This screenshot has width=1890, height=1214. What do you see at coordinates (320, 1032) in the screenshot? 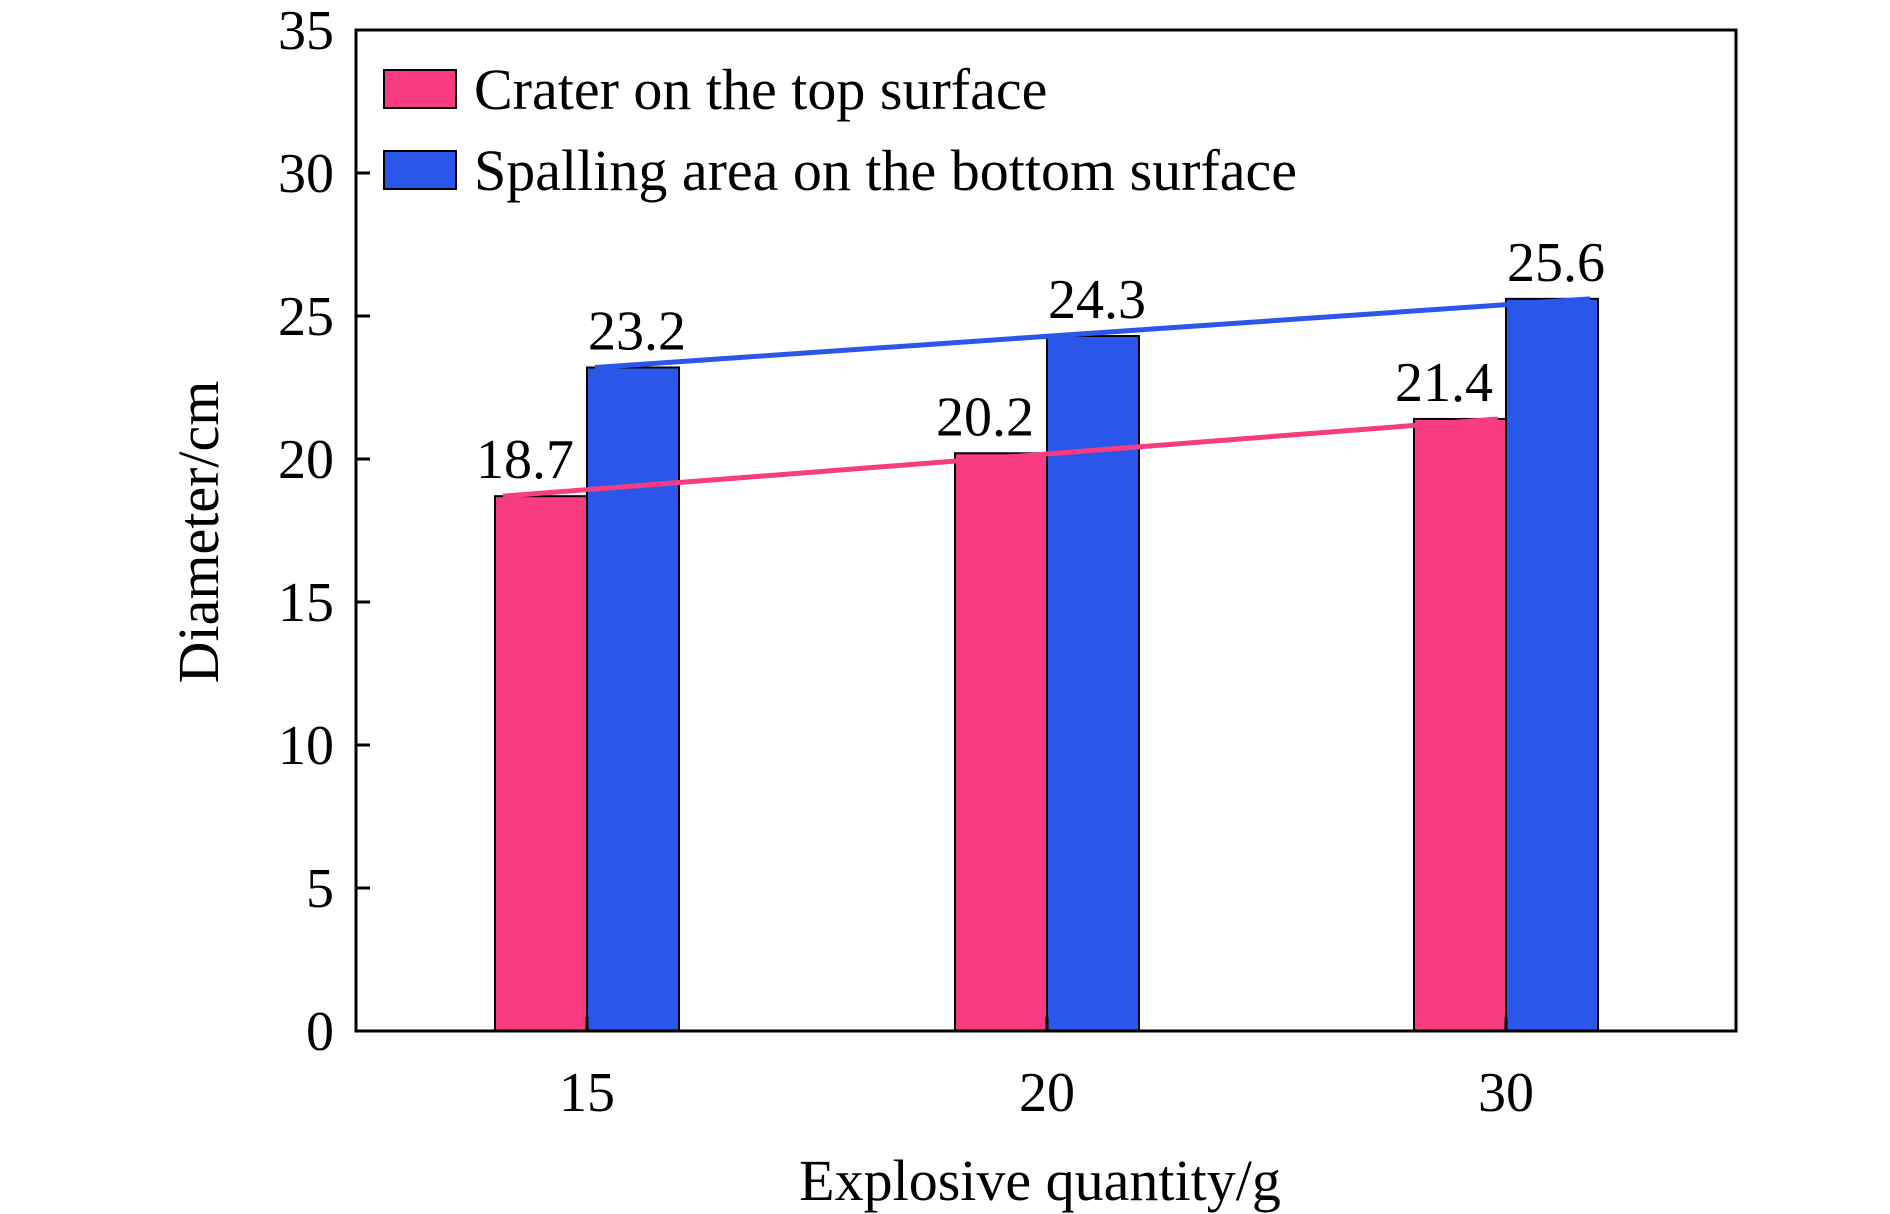
I see `y-tick-label: 0` at bounding box center [320, 1032].